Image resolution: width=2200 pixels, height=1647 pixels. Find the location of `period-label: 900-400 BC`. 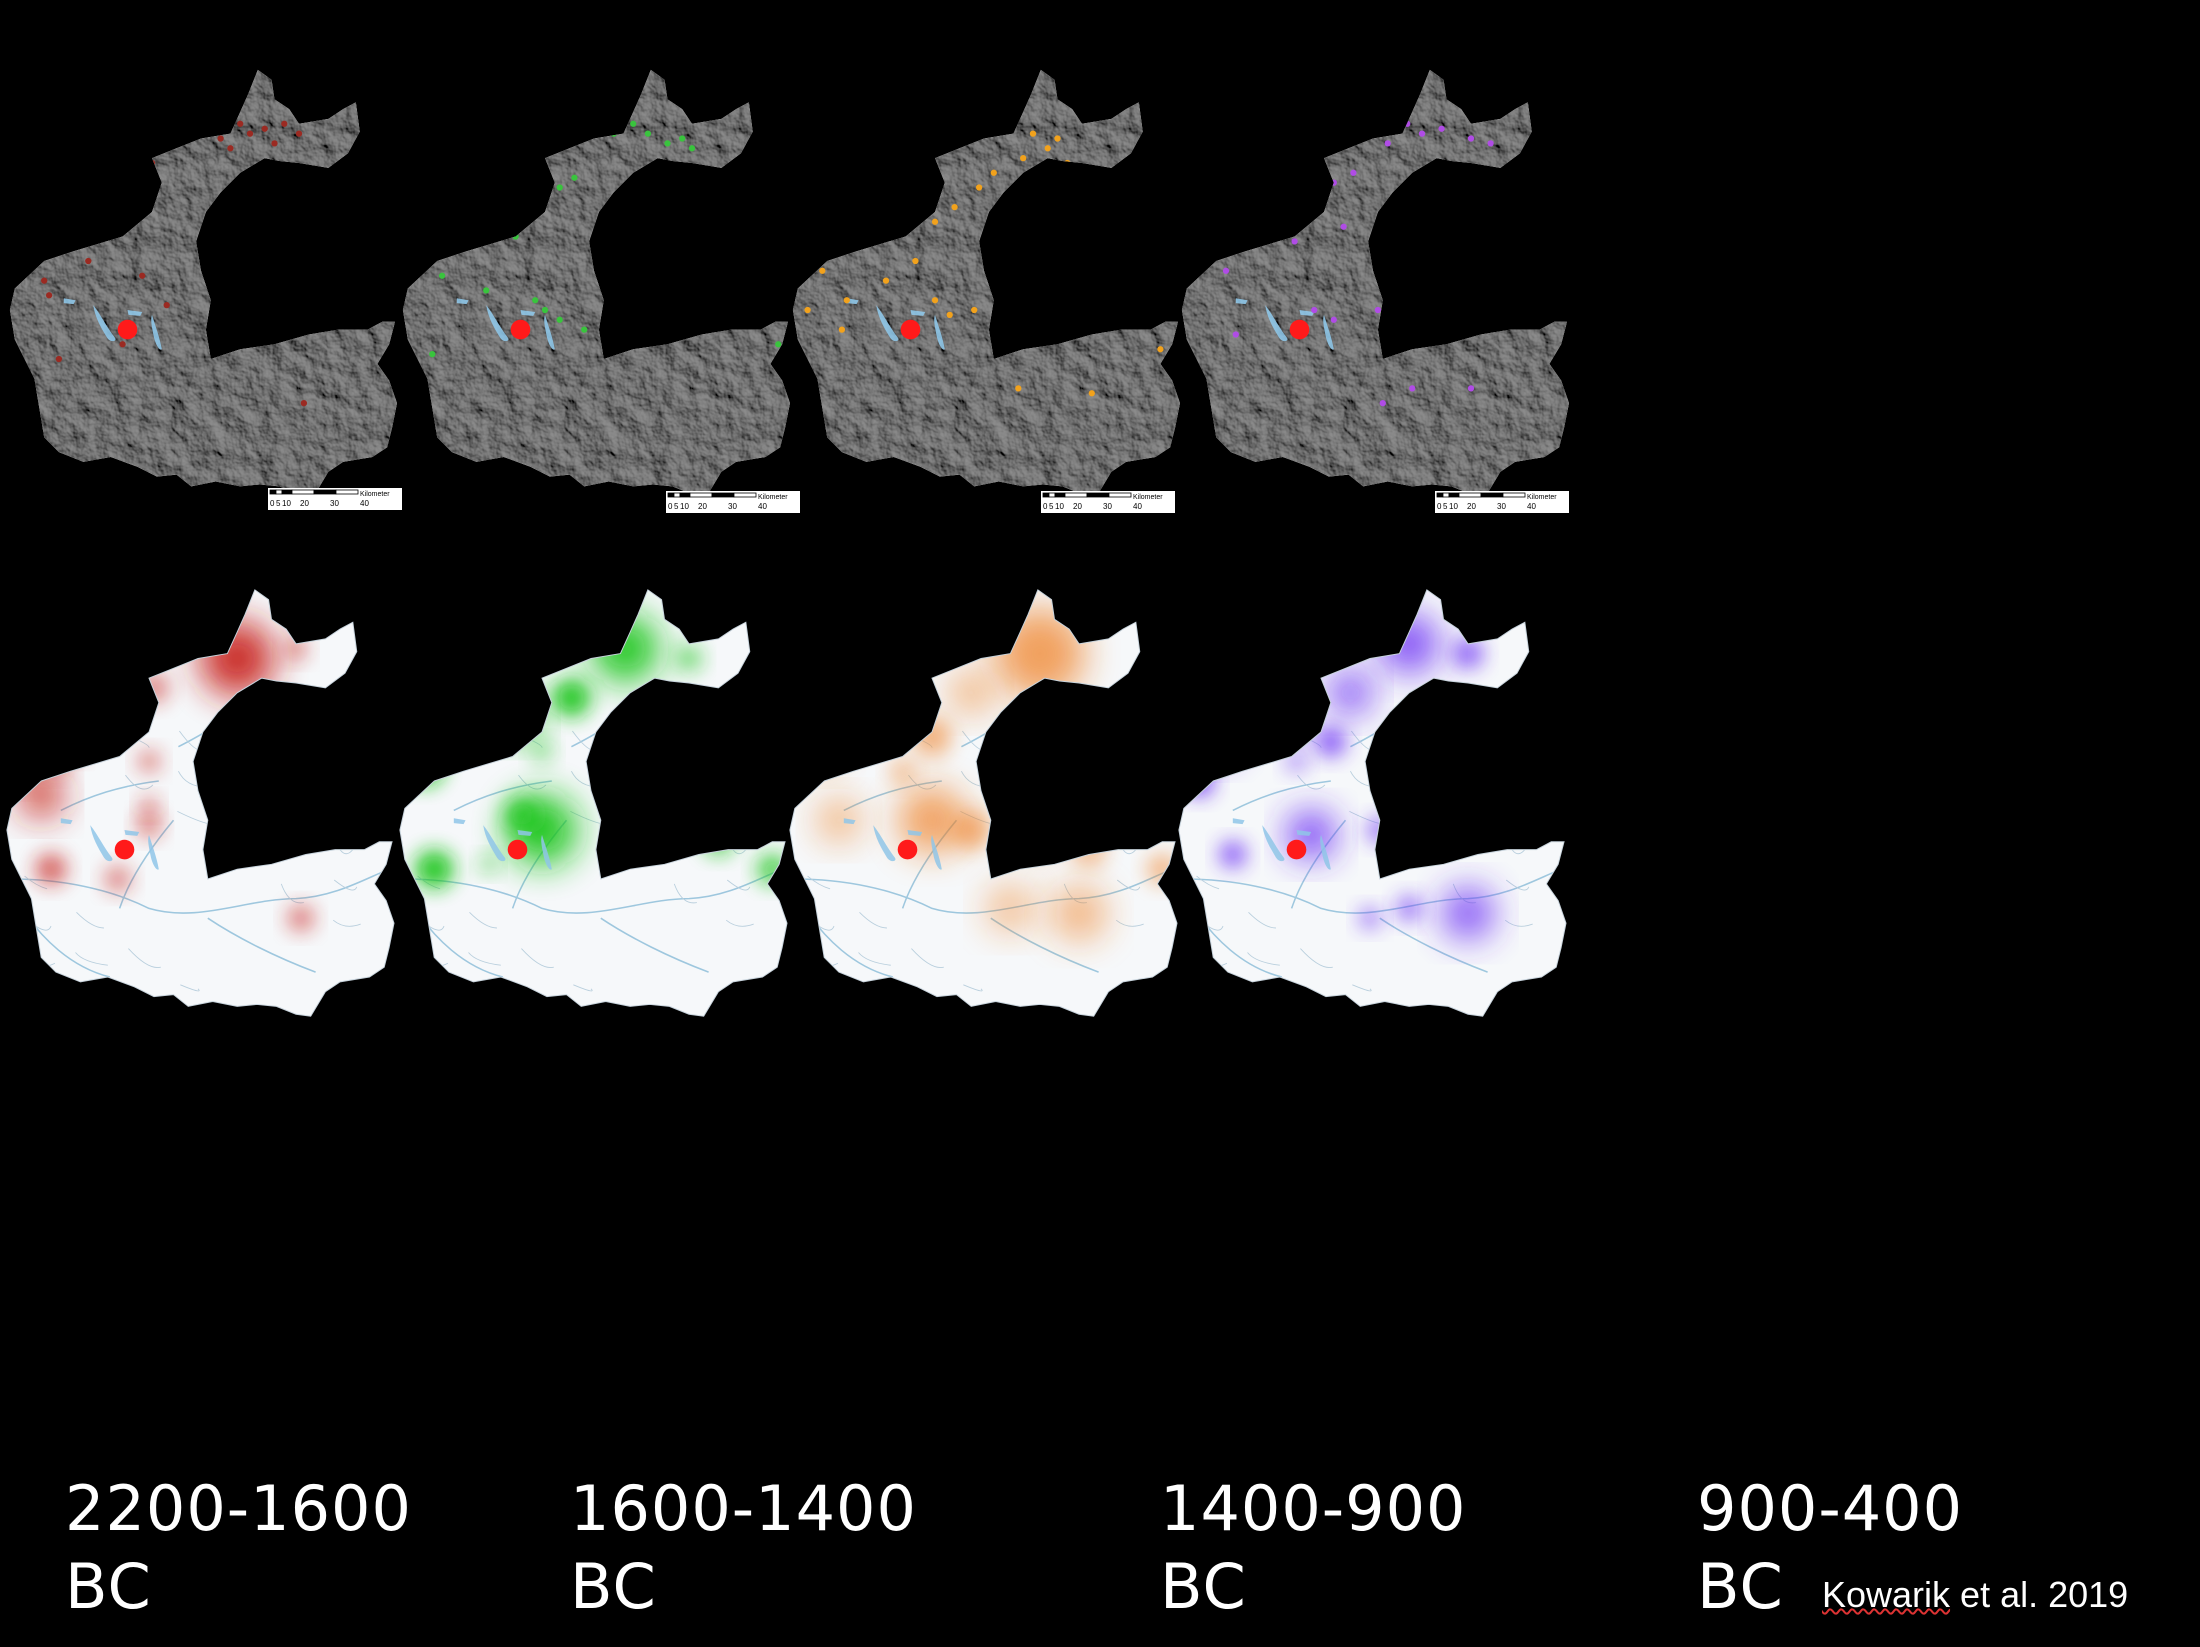

period-label: 900-400 BC is located at coordinates (1830, 1548).